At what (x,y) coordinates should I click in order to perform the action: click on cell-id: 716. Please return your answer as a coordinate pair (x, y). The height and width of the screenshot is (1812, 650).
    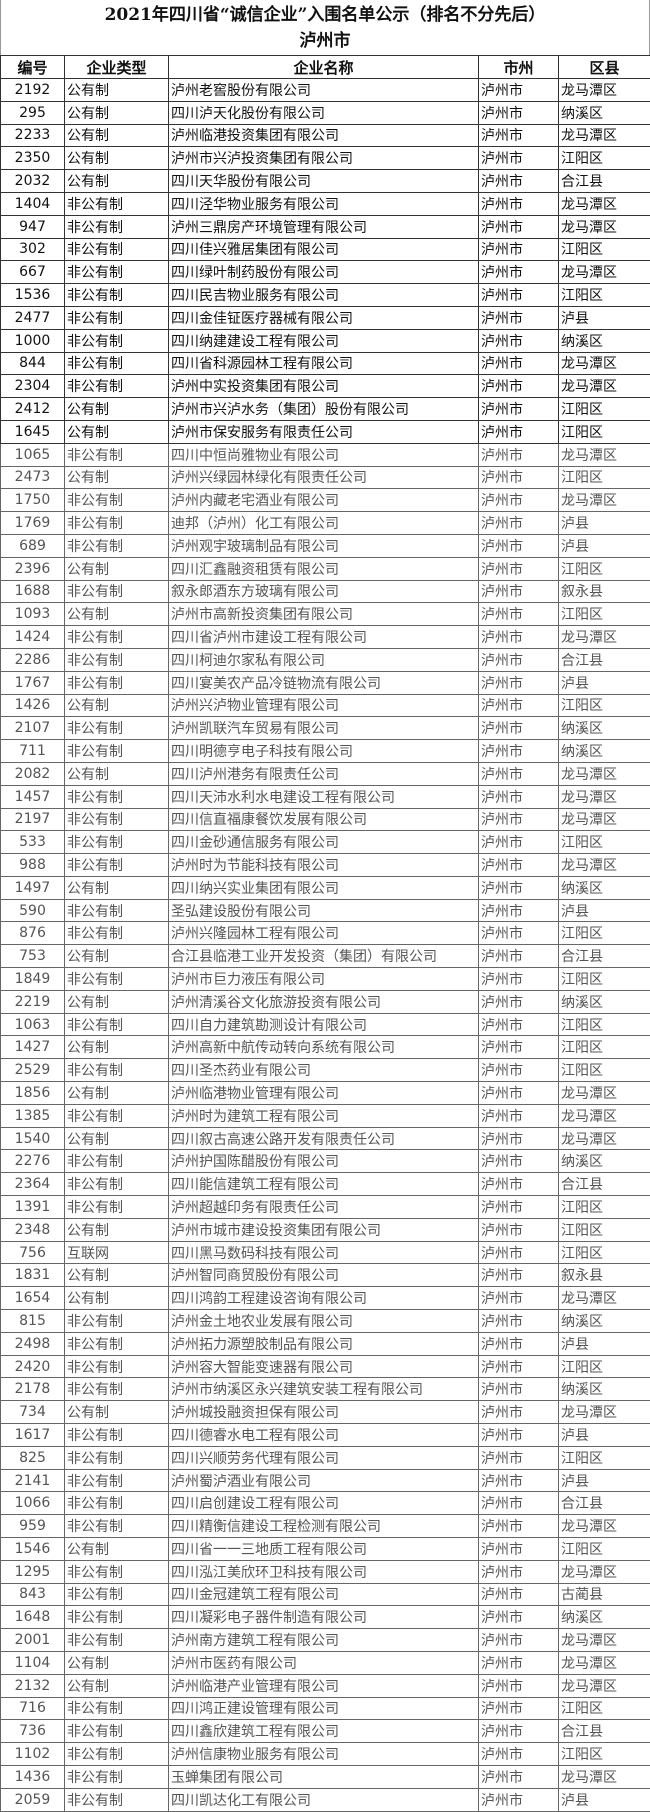
    Looking at the image, I should click on (32, 1708).